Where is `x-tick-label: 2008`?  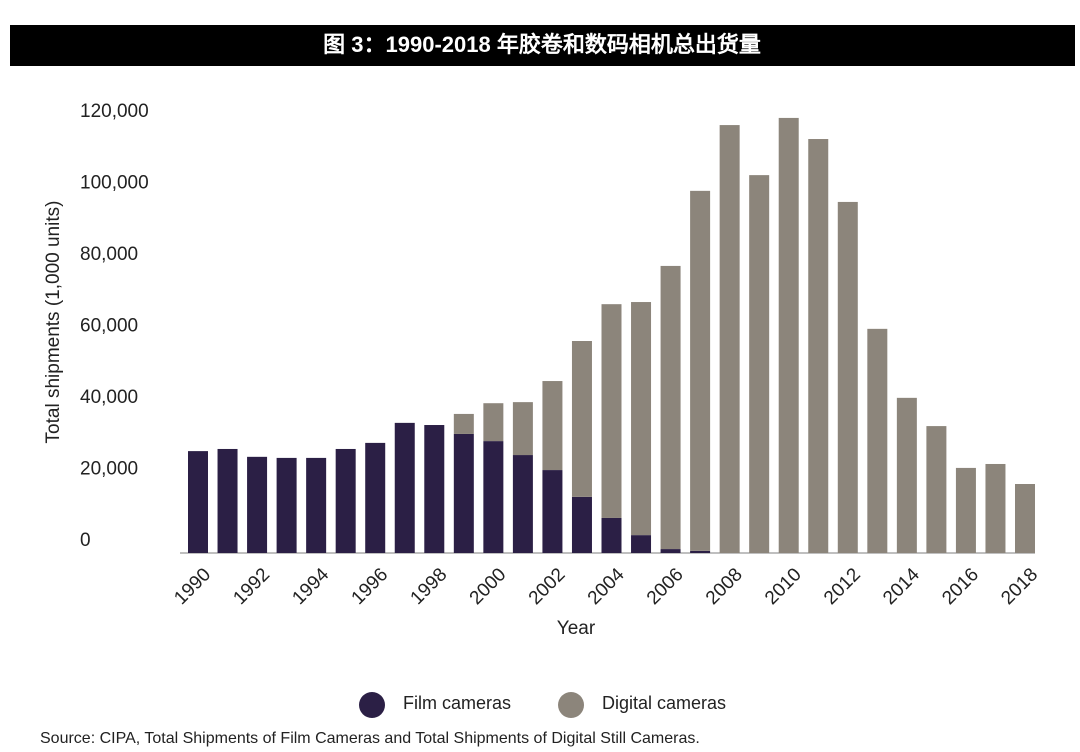 x-tick-label: 2008 is located at coordinates (724, 586).